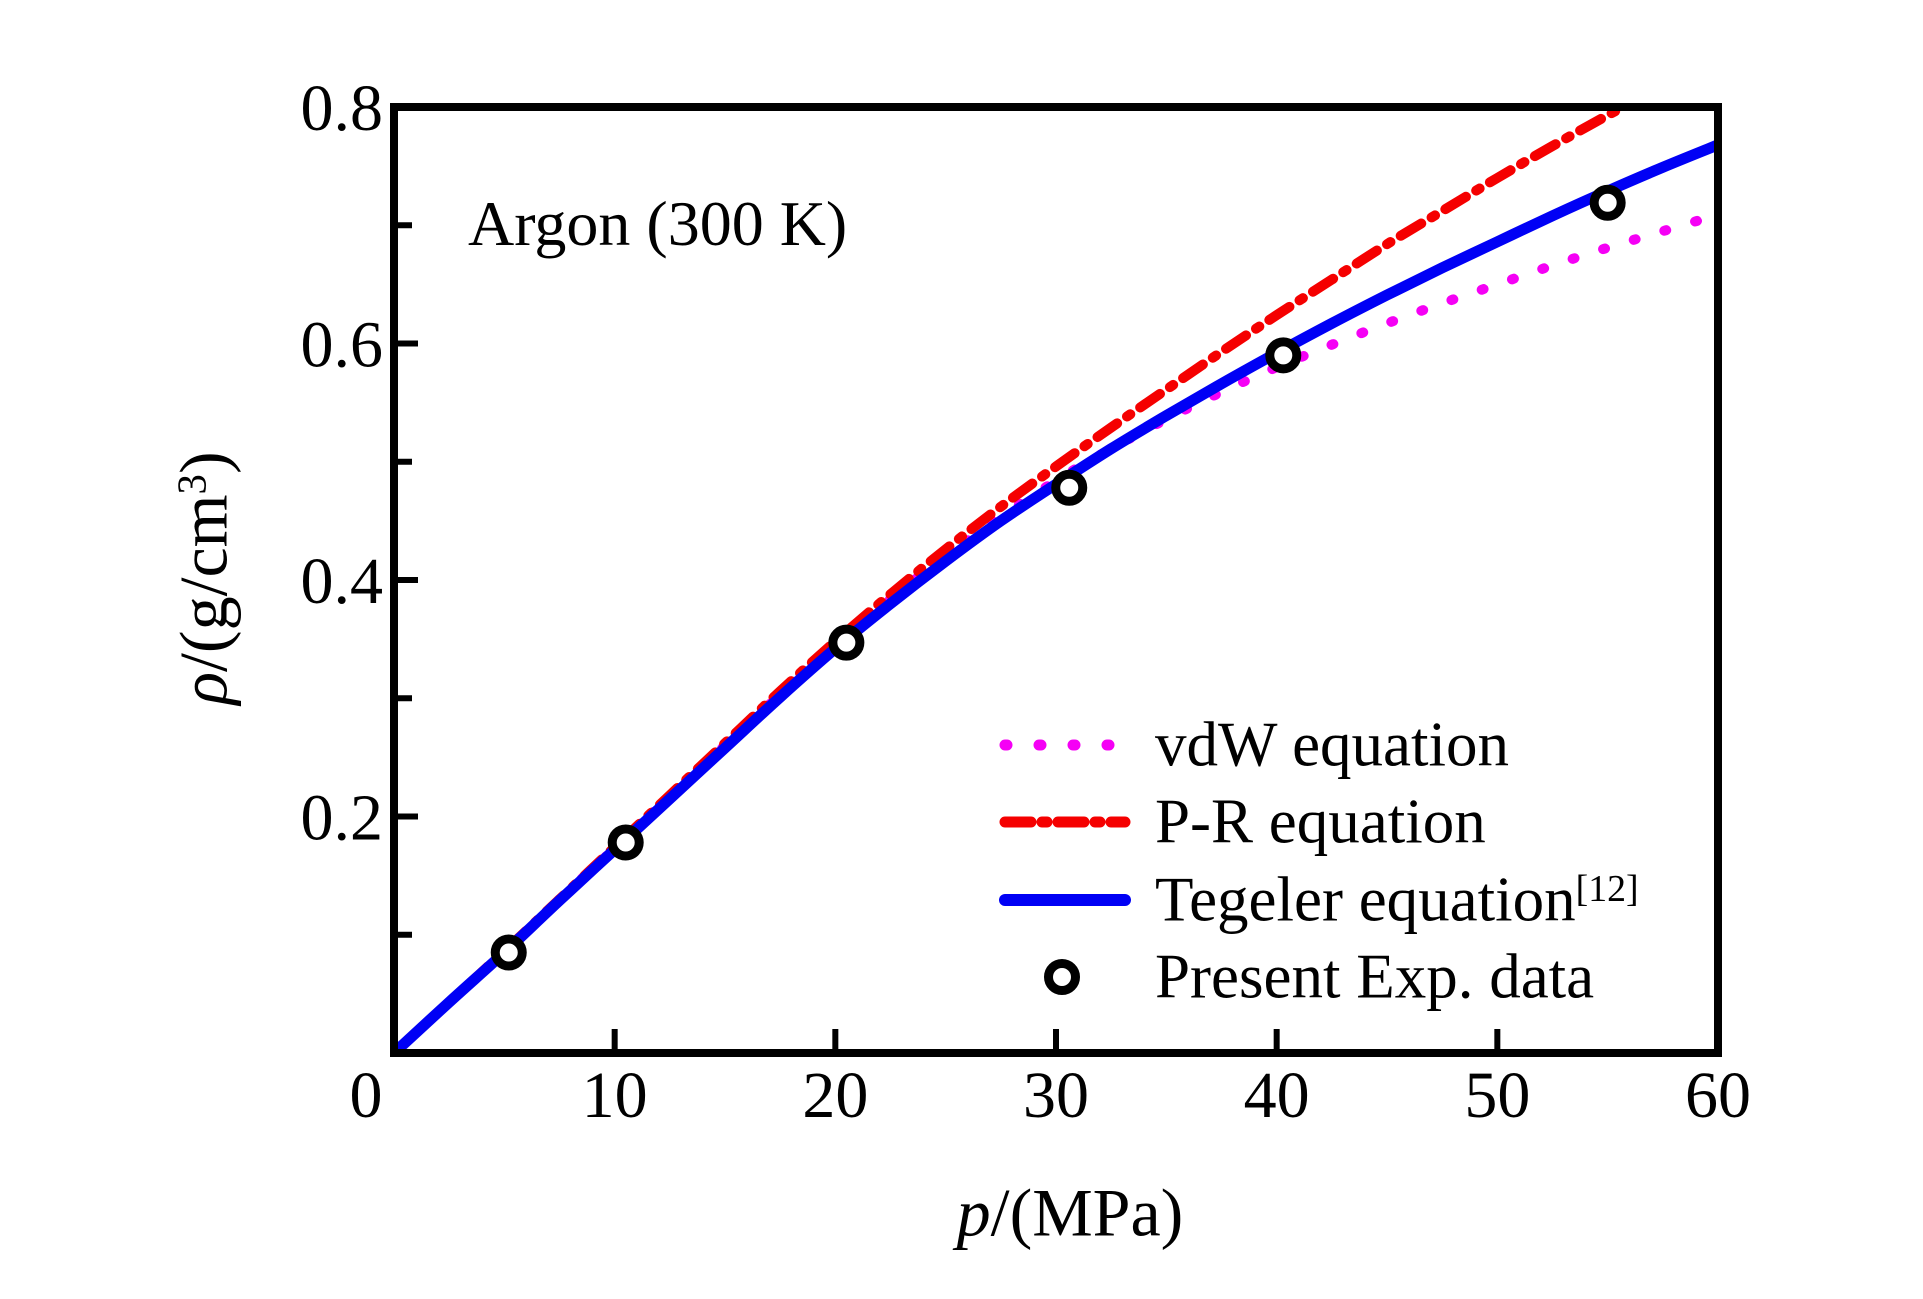 The width and height of the screenshot is (1923, 1299). What do you see at coordinates (342, 581) in the screenshot?
I see `y-tick-label-0.4: 0.4` at bounding box center [342, 581].